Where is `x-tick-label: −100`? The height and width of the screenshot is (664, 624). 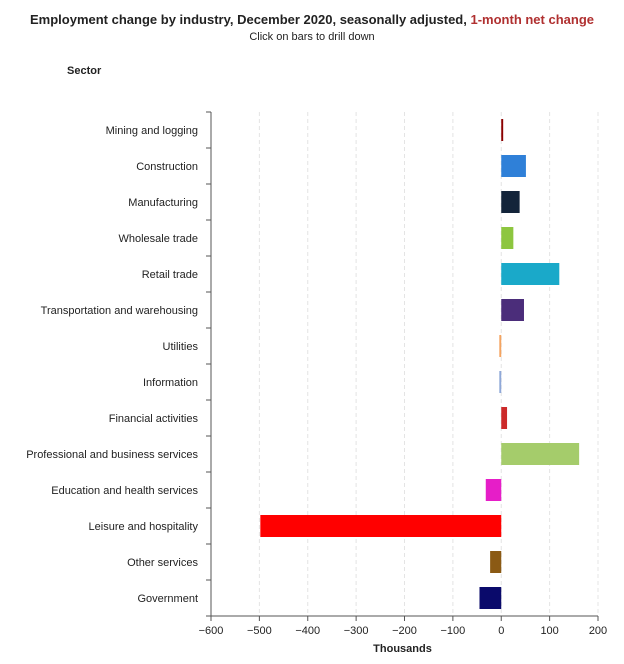
x-tick-label: −100 is located at coordinates (452, 631).